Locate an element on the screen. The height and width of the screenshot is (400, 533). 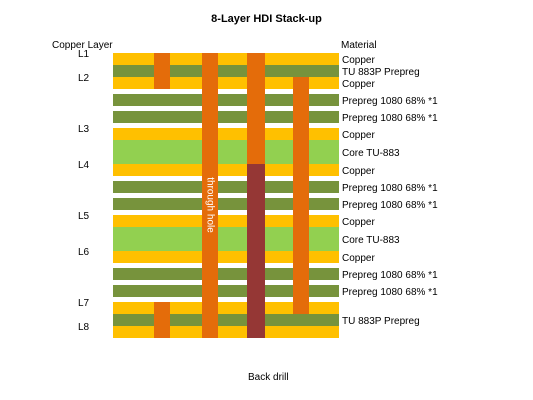
through-hole is located at coordinates (210, 195).